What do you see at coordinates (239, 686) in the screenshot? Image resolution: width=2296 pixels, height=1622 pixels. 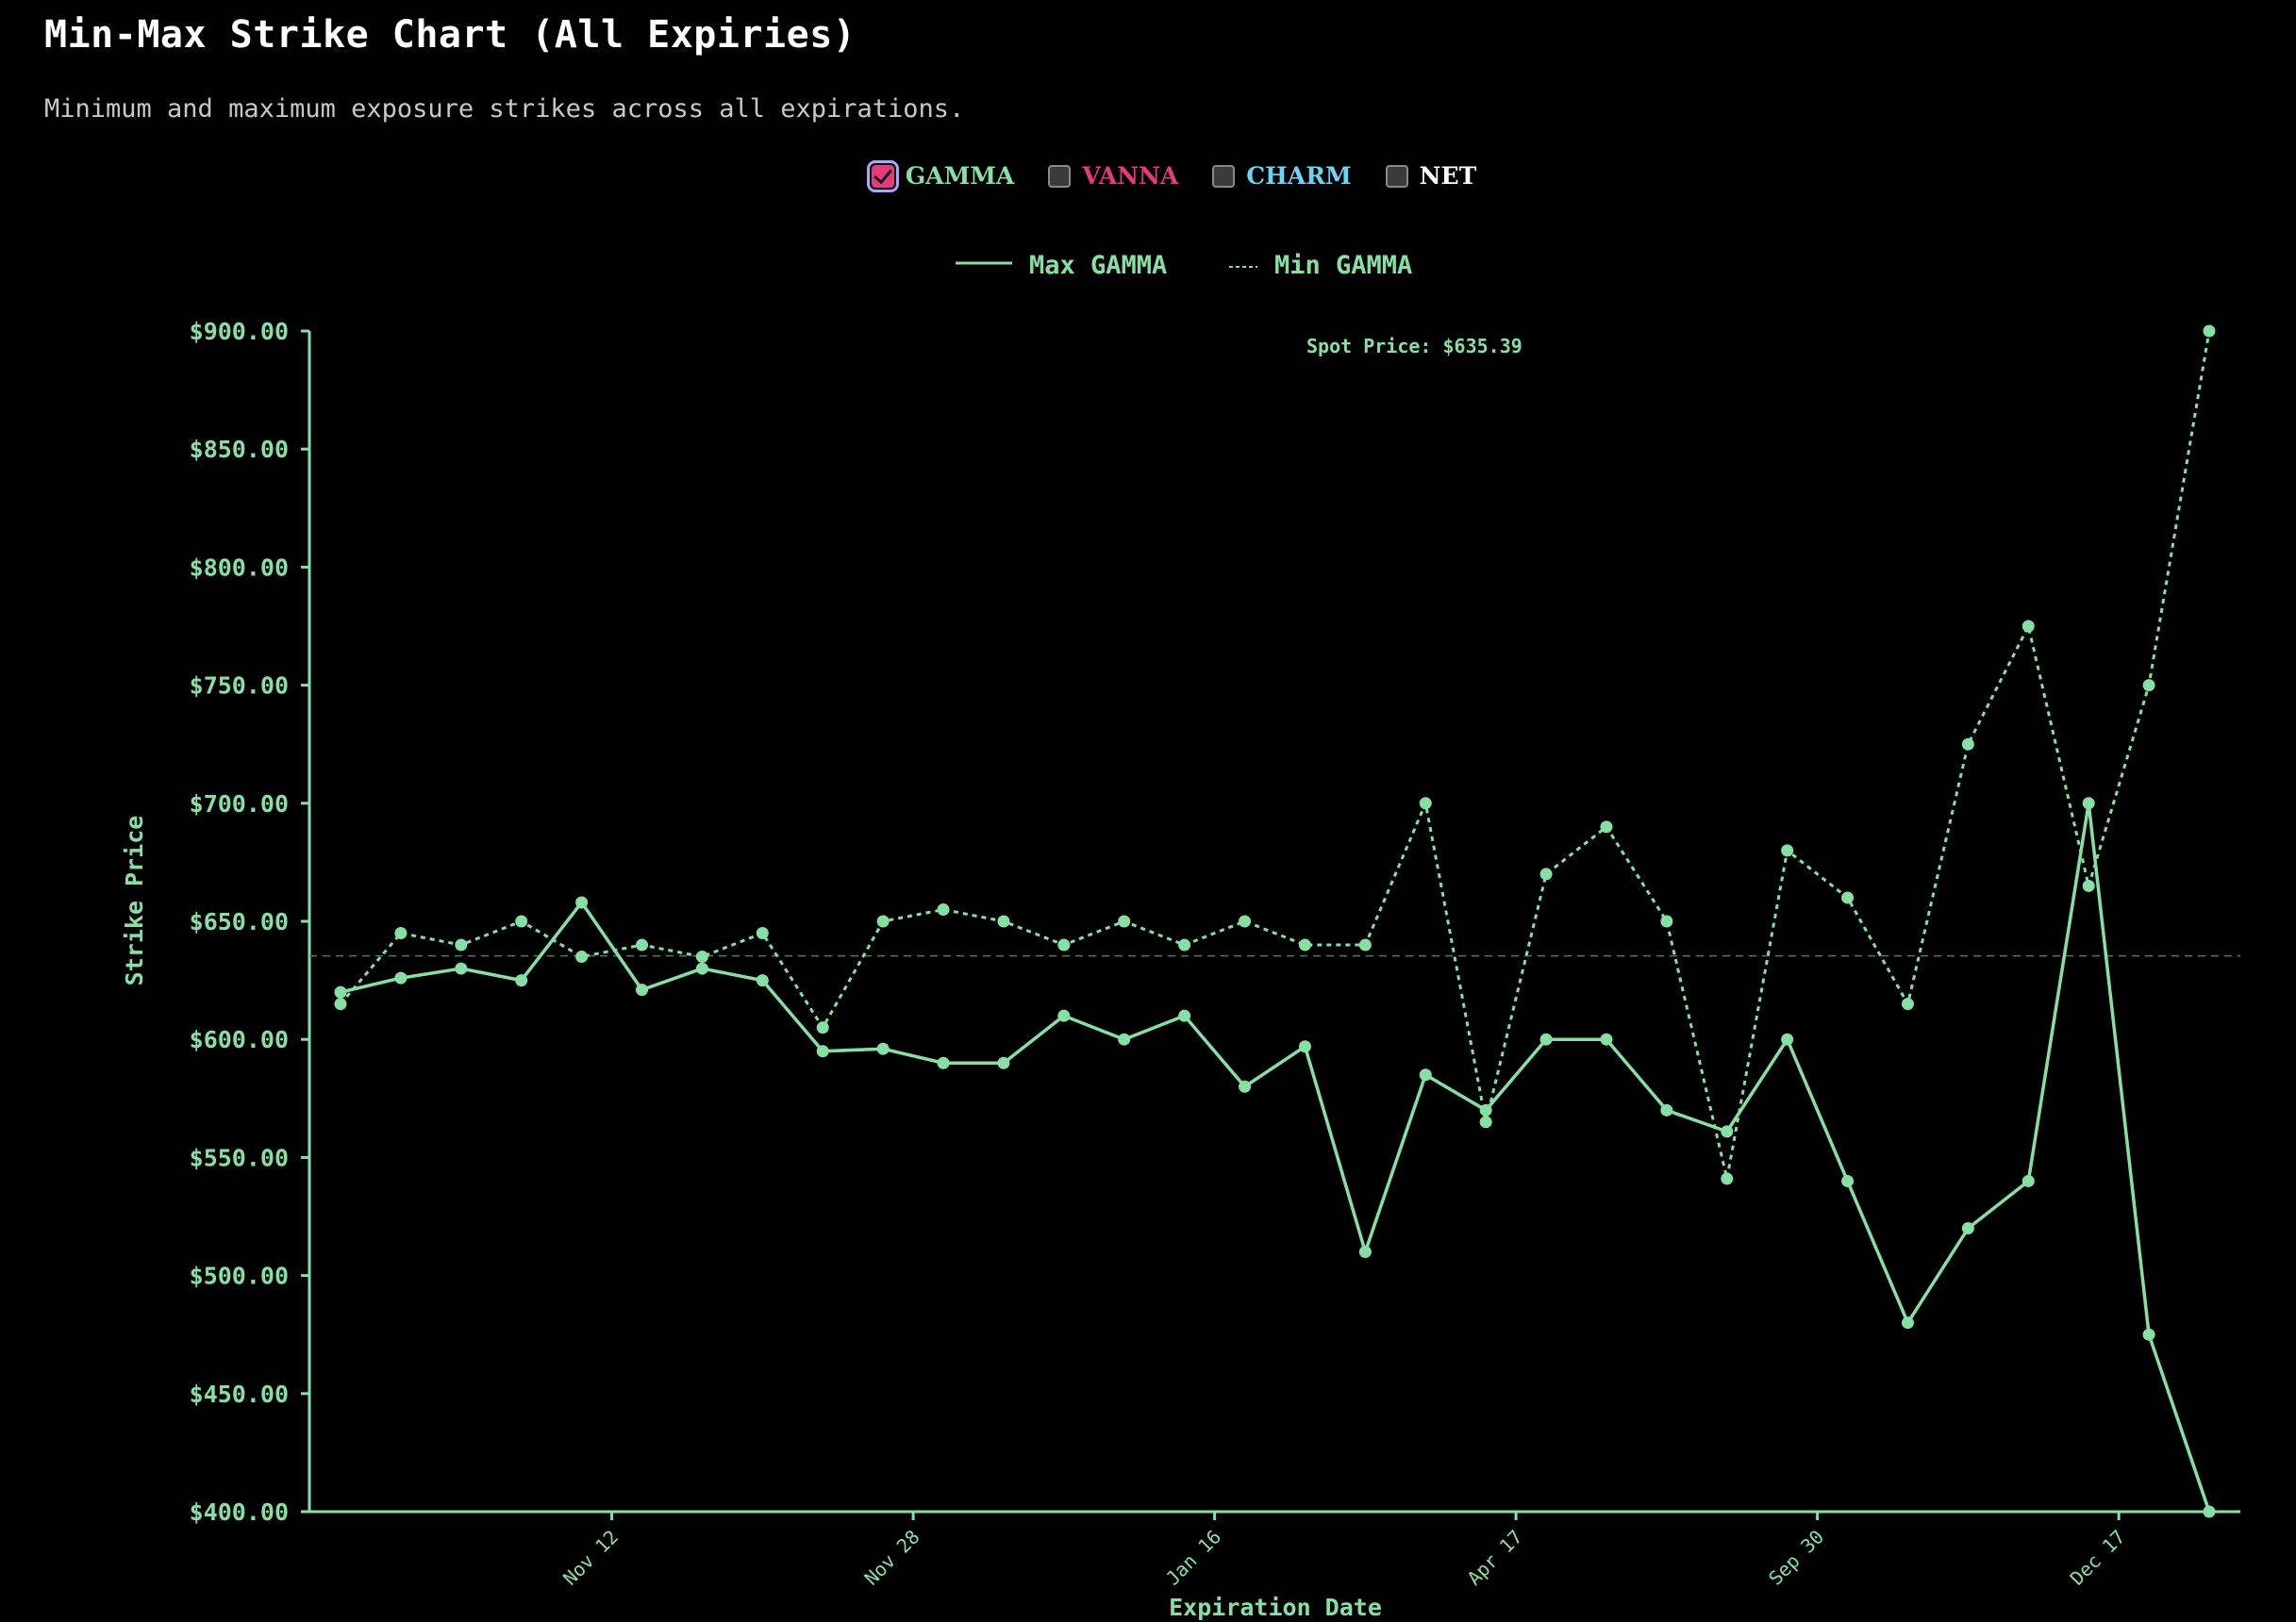 I see `y-tick-label: $750.00` at bounding box center [239, 686].